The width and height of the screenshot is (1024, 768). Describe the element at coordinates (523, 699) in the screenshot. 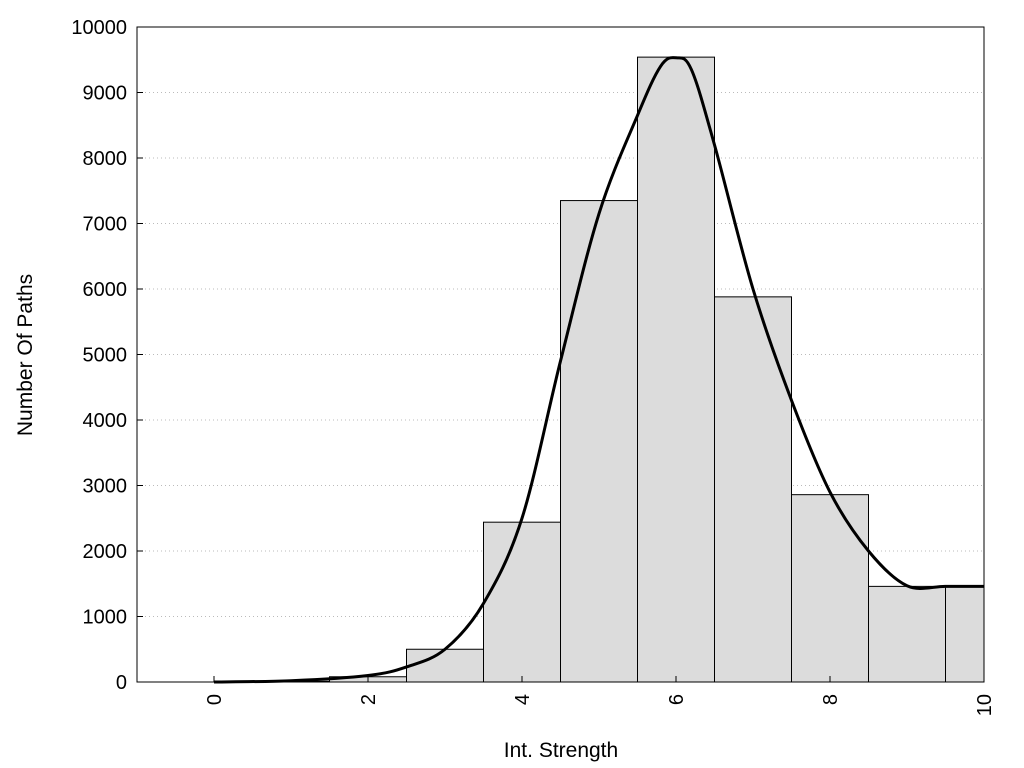

I see `x-tick-label: 4` at that location.